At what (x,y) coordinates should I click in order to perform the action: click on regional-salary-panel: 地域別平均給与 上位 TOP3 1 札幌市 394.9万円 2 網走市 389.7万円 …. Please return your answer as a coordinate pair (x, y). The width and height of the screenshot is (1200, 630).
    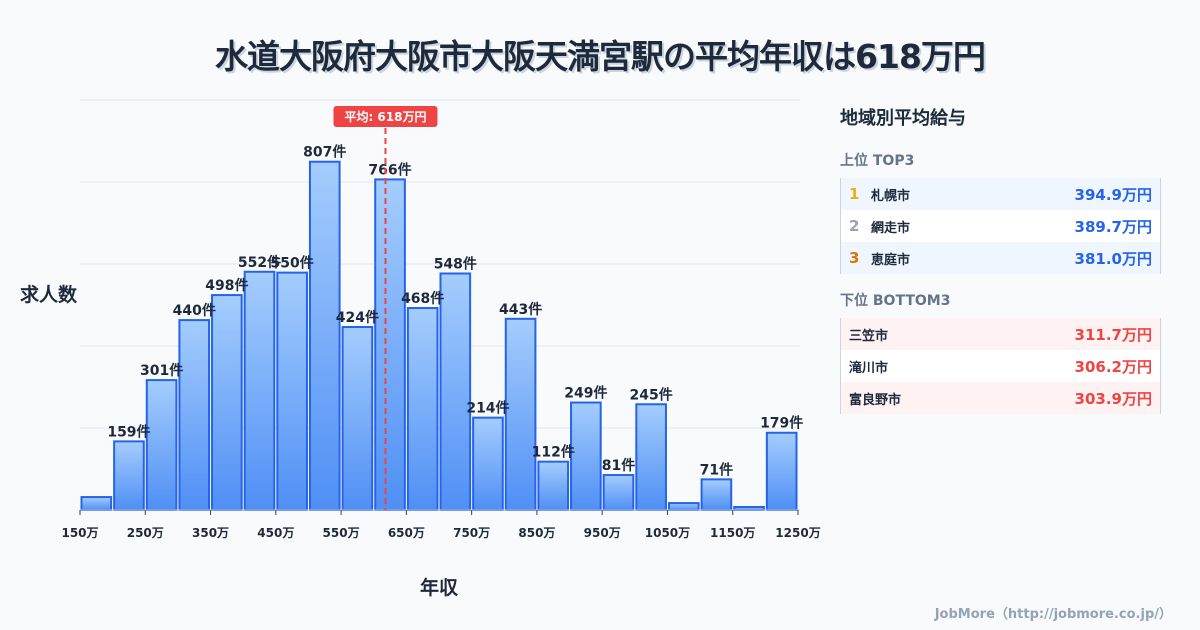
    Looking at the image, I should click on (1000, 267).